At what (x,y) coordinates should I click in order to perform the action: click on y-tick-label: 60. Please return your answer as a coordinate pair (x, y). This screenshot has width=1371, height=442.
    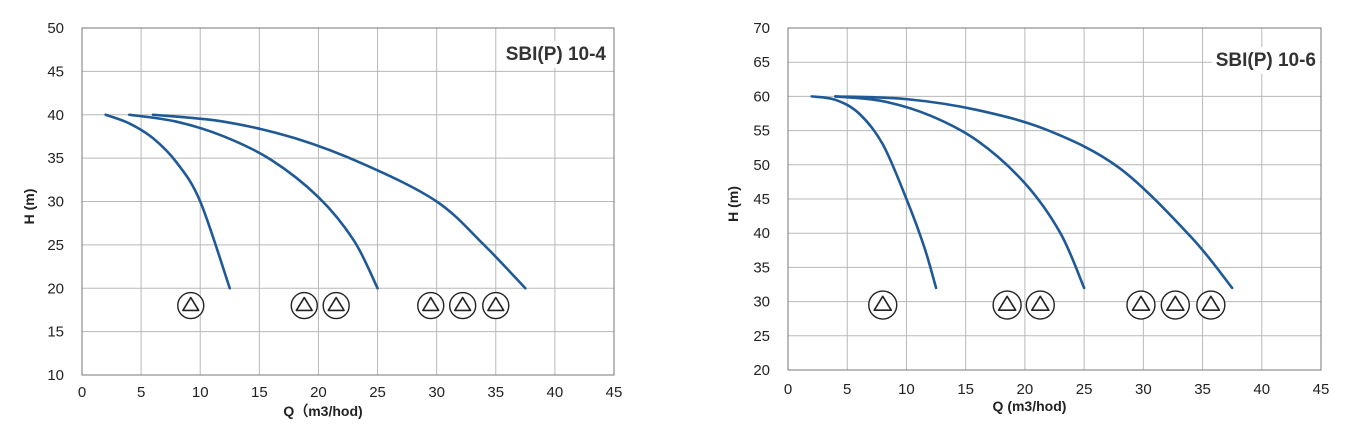
    Looking at the image, I should click on (761, 96).